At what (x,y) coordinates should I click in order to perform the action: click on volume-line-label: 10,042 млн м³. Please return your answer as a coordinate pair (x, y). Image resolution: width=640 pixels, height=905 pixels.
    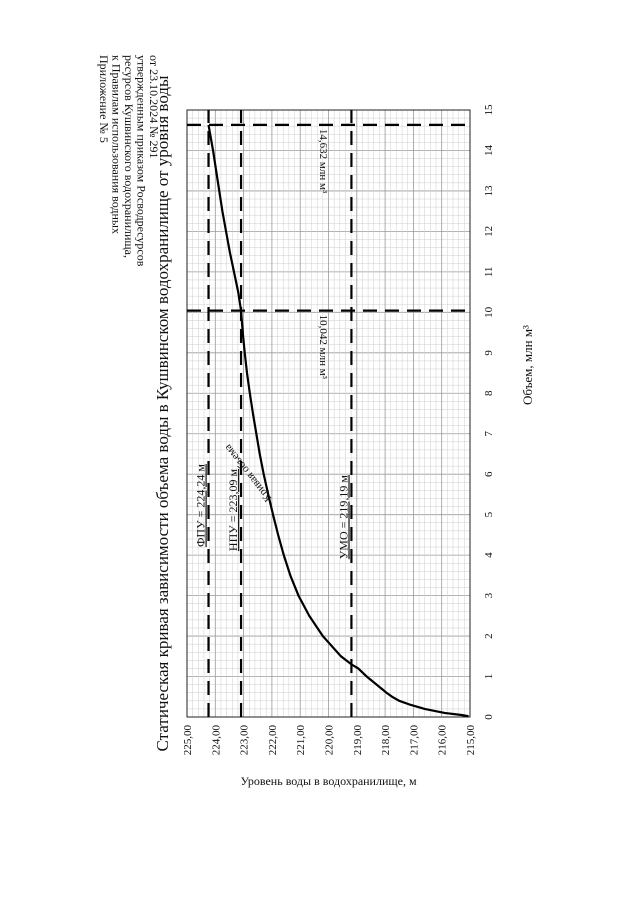
    Looking at the image, I should click on (323, 347).